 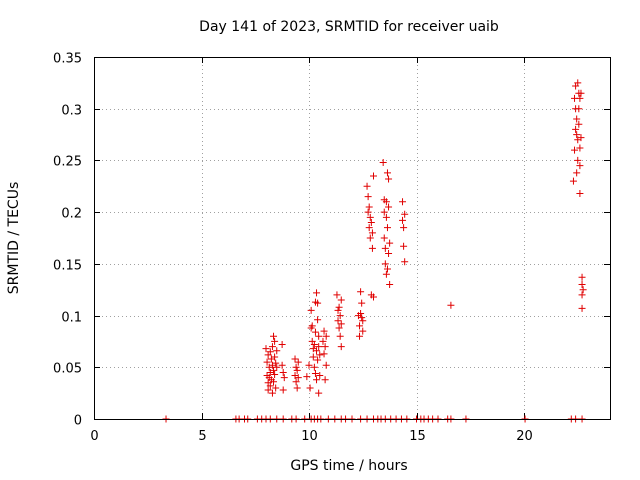 What do you see at coordinates (67, 266) in the screenshot?
I see `y-tick-label: 0.15` at bounding box center [67, 266].